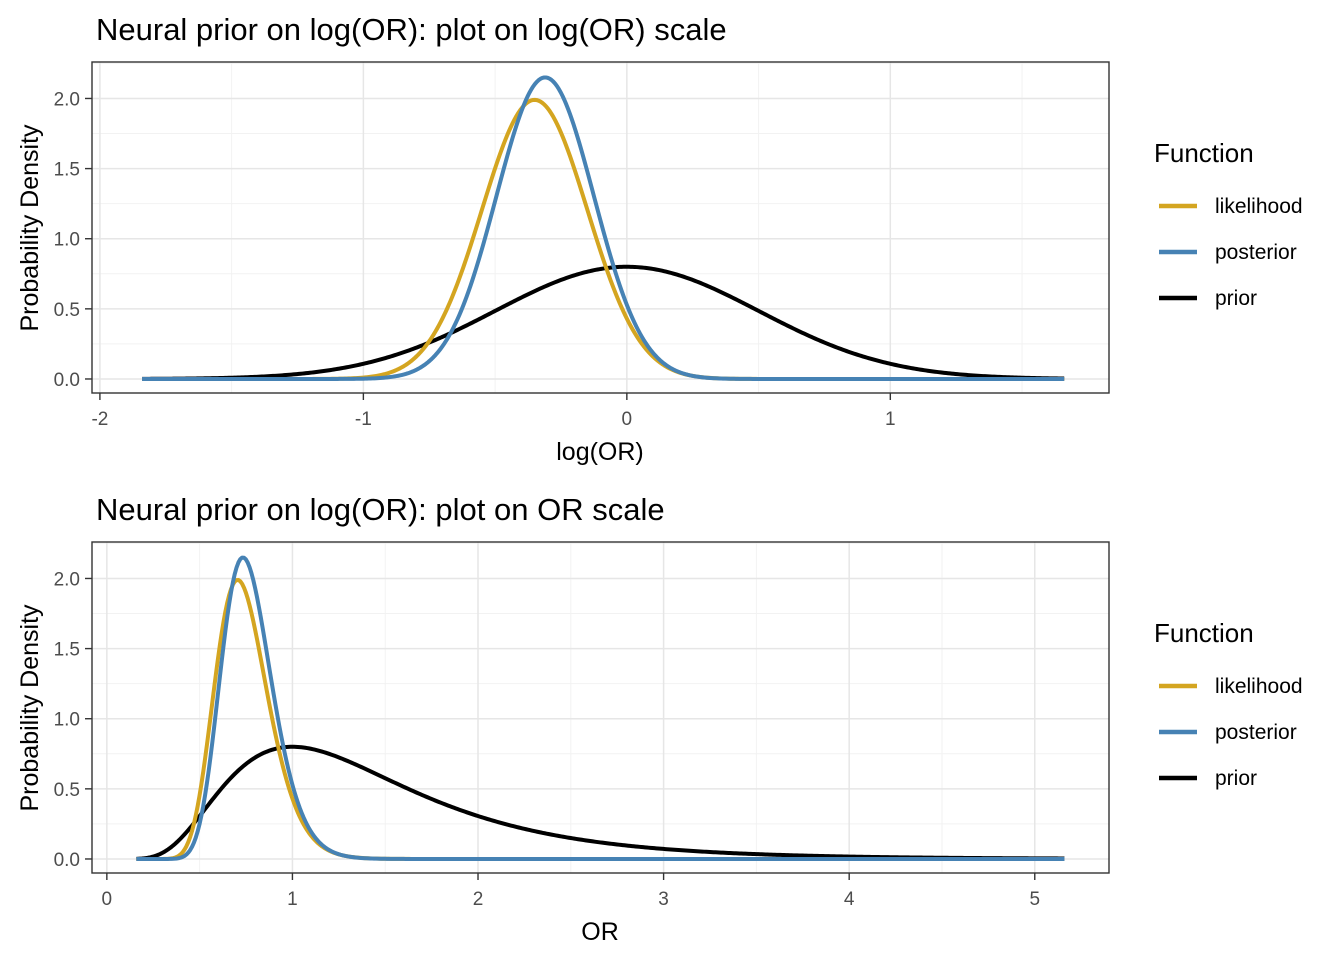  Describe the element at coordinates (478, 899) in the screenshot. I see `x-tick-label: 2` at that location.